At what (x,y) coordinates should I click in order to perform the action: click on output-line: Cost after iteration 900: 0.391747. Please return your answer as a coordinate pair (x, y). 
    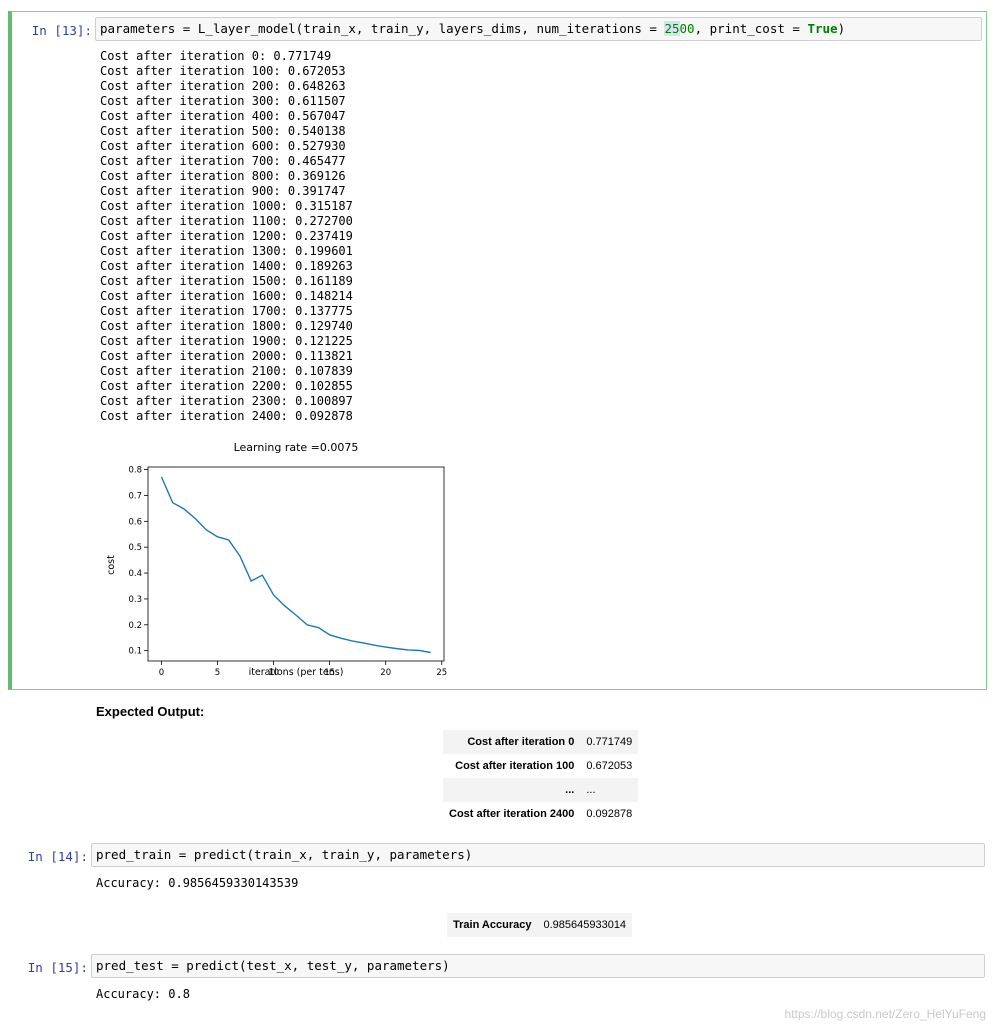
    Looking at the image, I should click on (223, 191).